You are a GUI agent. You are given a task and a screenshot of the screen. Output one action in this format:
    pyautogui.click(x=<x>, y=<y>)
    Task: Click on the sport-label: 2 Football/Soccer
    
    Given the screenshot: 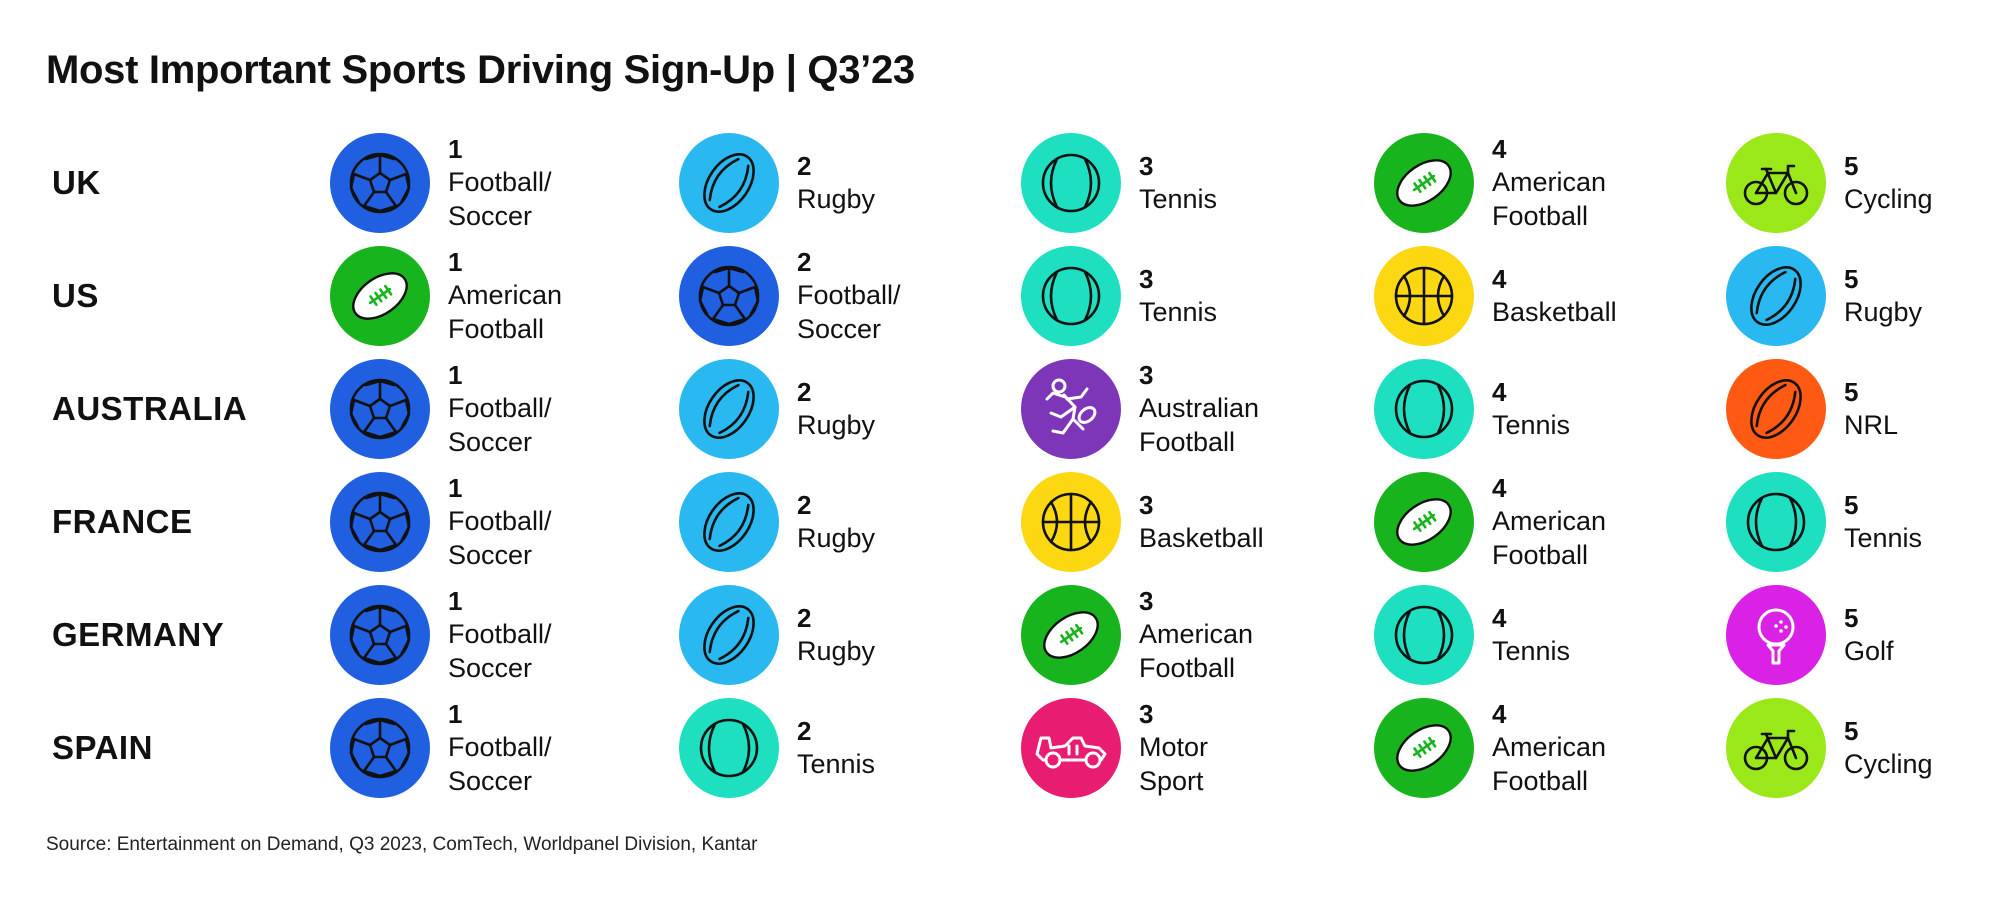 What is the action you would take?
    pyautogui.click(x=849, y=296)
    